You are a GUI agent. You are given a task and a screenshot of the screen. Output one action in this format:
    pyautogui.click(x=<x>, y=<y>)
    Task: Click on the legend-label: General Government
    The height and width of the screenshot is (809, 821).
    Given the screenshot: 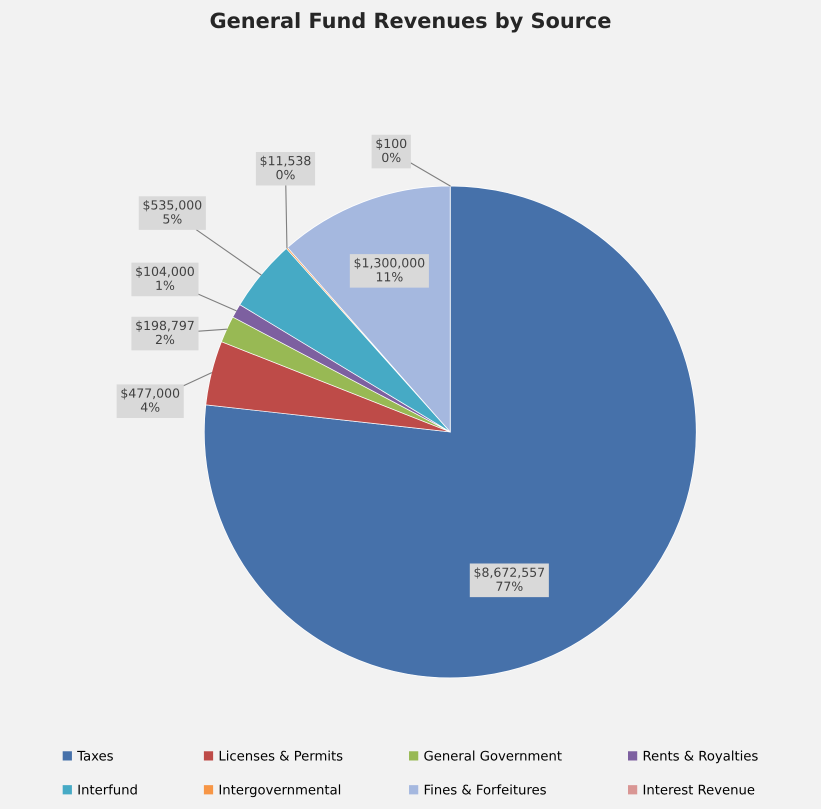 What is the action you would take?
    pyautogui.click(x=493, y=755)
    